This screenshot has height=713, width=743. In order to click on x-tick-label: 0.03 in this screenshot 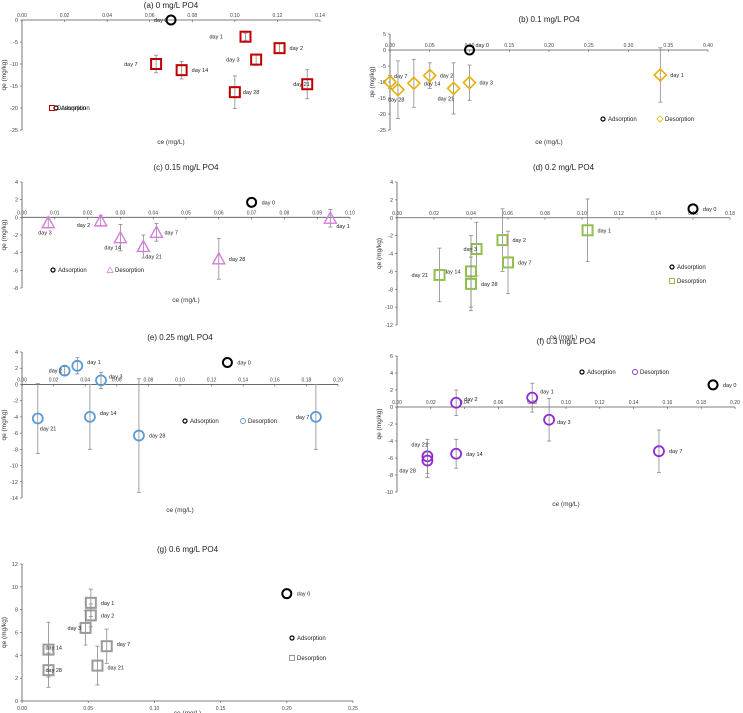, I will do `click(121, 213)`.